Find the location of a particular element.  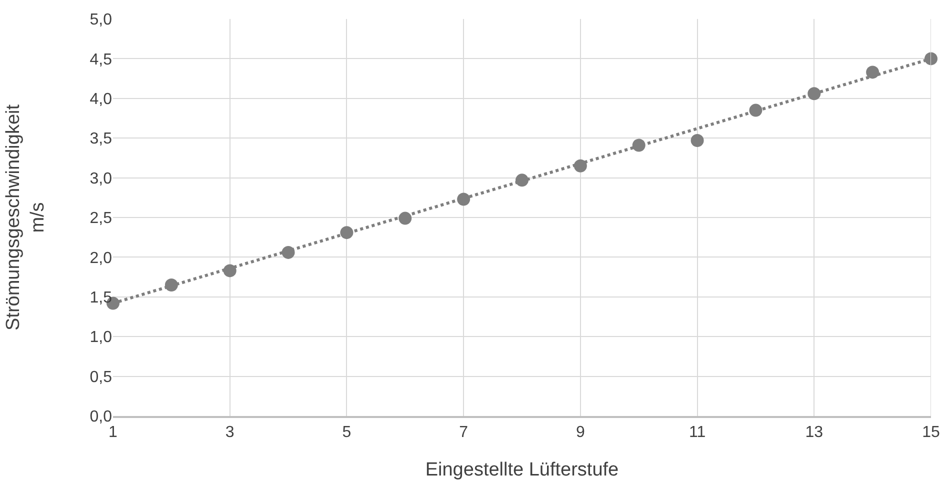

y-tick-label: 3,0 is located at coordinates (101, 179).